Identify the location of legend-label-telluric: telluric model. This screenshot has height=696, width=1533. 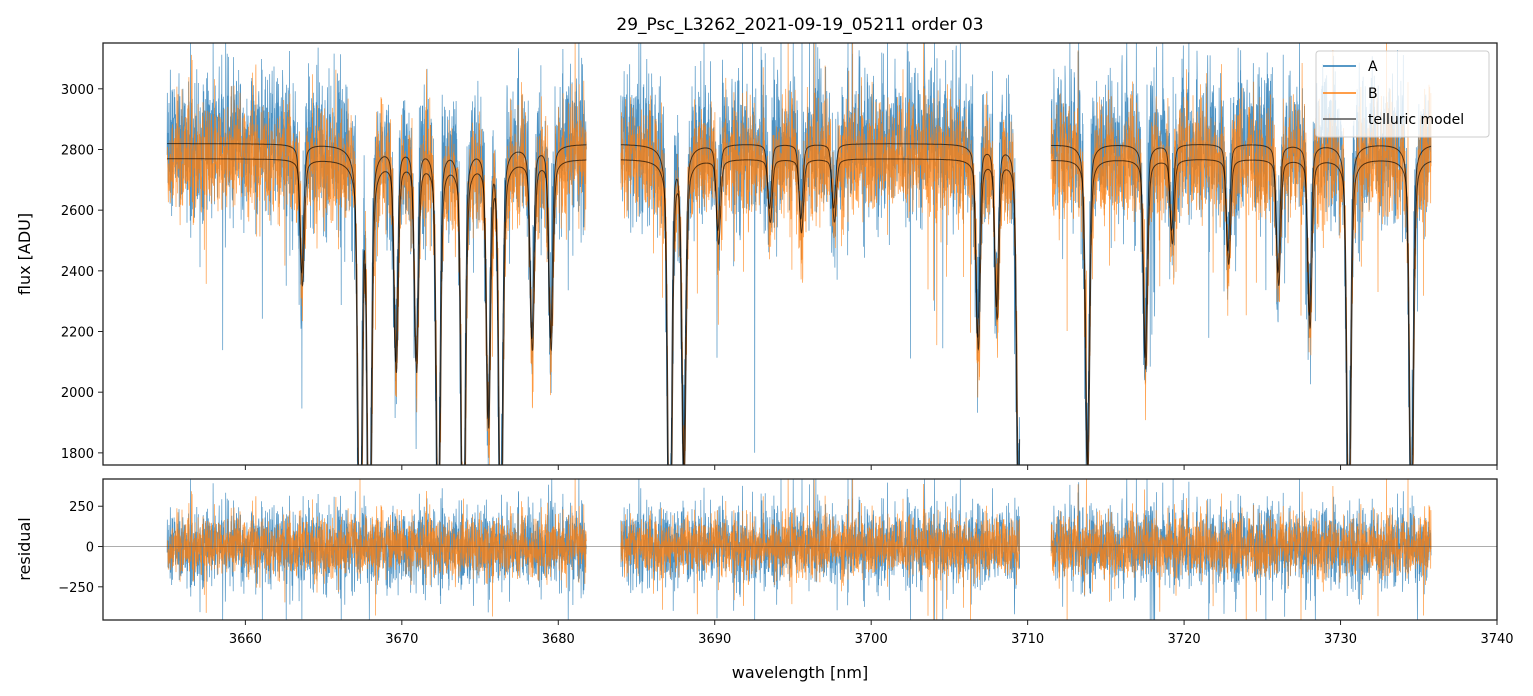
(1416, 120).